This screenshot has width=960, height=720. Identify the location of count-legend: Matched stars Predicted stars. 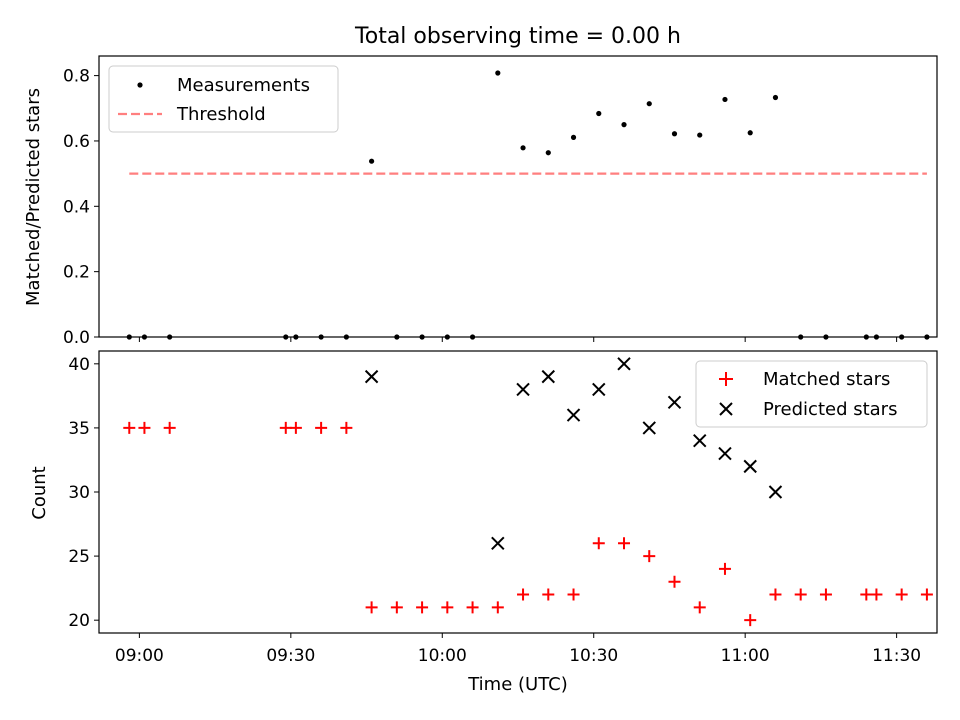
(811, 394).